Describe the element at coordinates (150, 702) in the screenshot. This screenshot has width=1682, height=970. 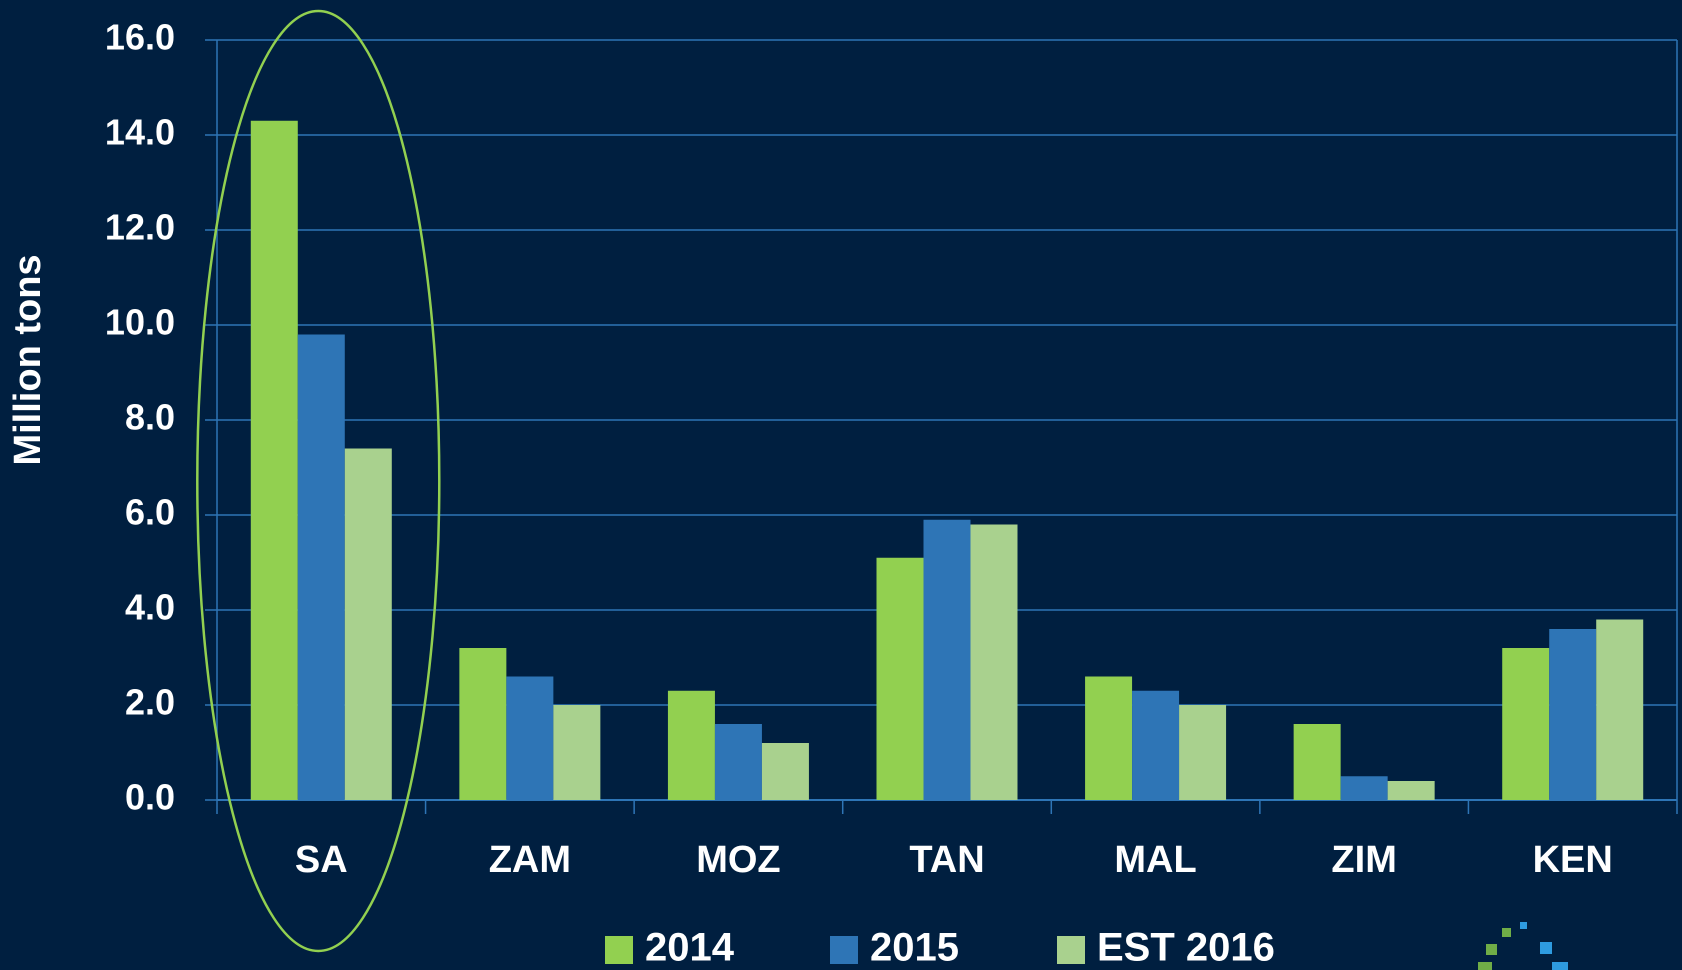
I see `y-tick-label: 2.0` at that location.